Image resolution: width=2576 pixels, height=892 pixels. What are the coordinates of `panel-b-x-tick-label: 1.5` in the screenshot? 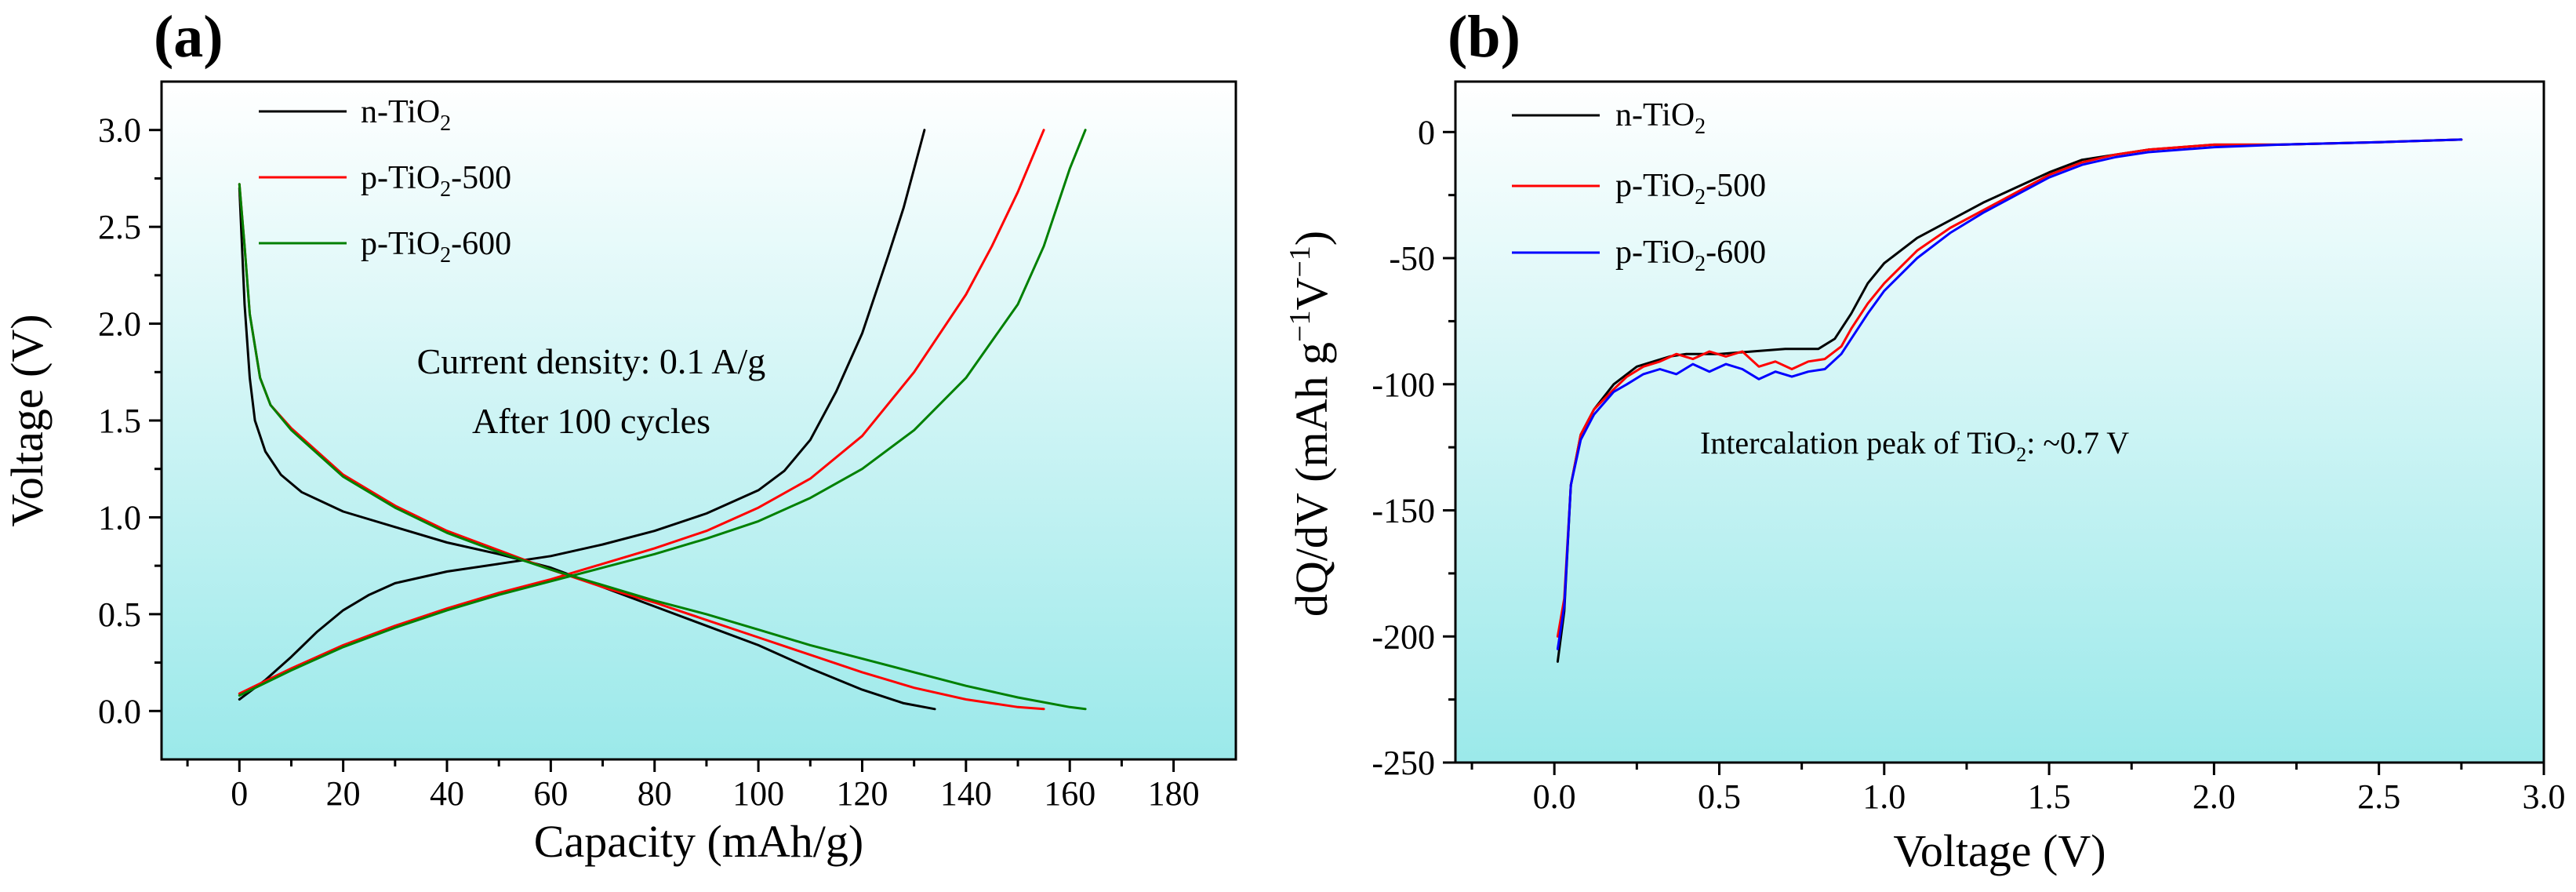 It's located at (2049, 796).